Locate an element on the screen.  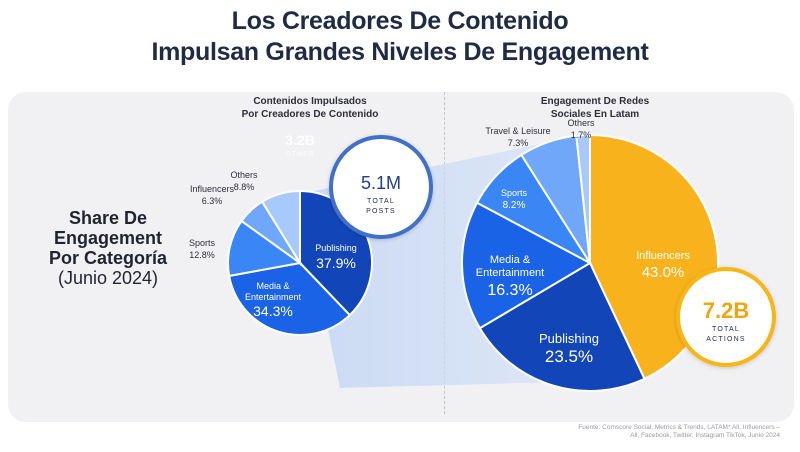
posts-callout-label-2: POSTS is located at coordinates (381, 211).